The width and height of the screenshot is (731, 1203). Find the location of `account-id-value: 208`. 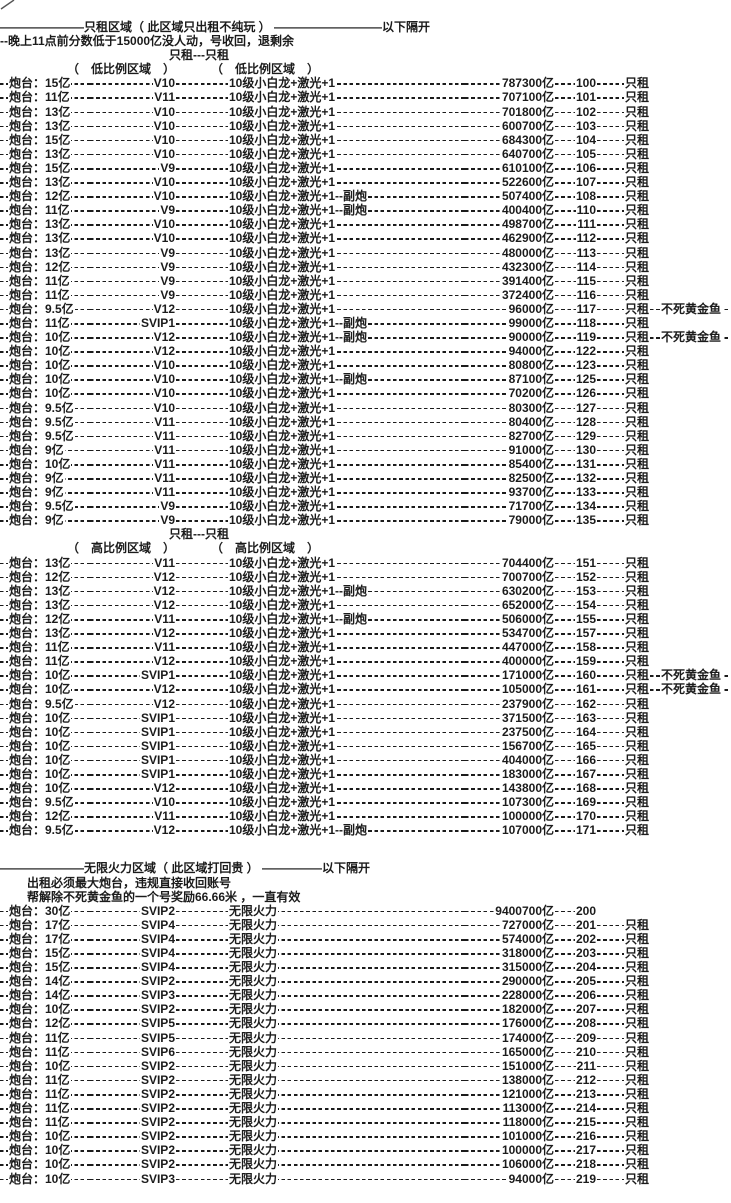

account-id-value: 208 is located at coordinates (585, 1023).